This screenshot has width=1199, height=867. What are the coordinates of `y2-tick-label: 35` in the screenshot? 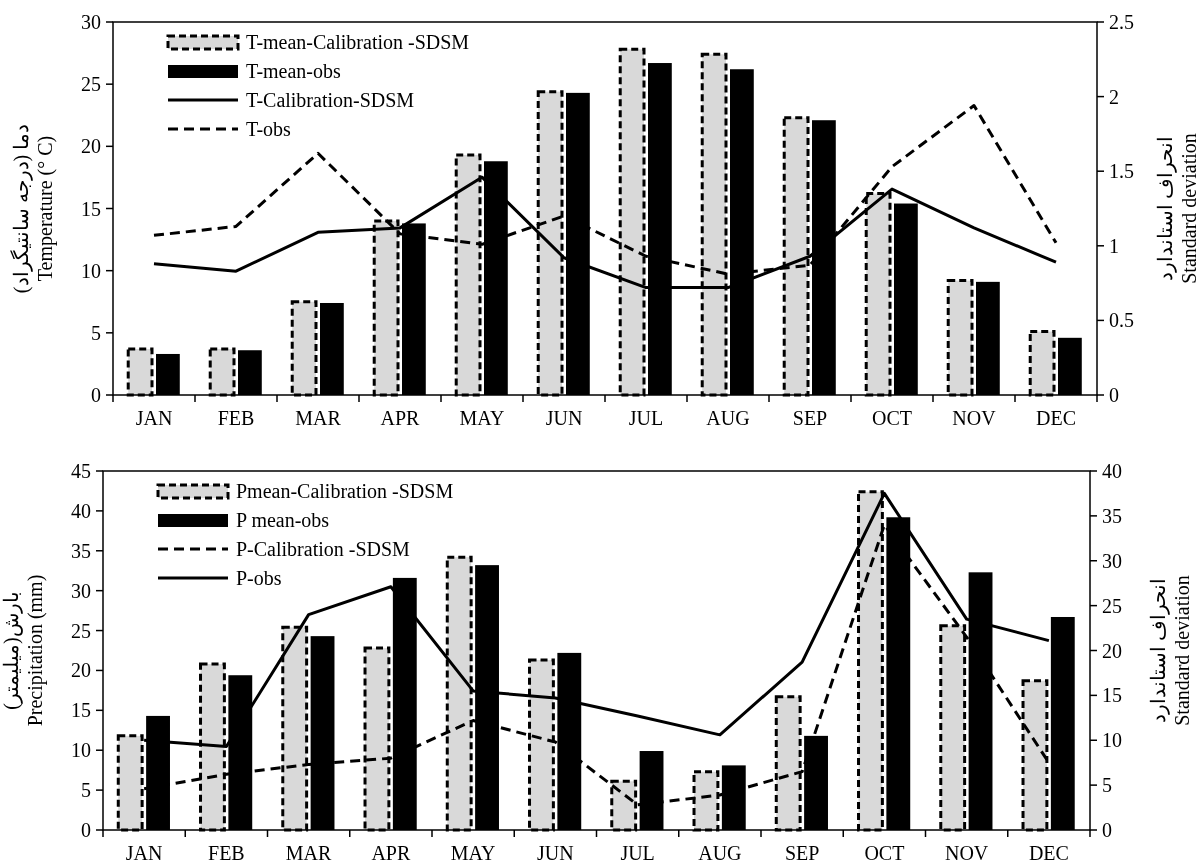 It's located at (1112, 515).